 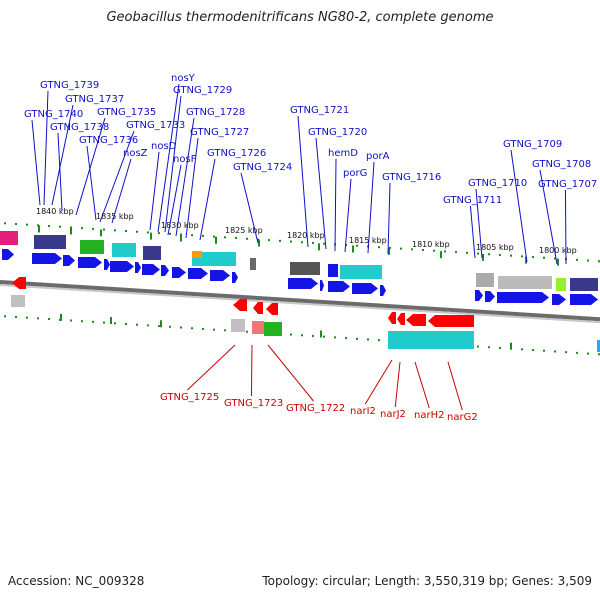 What do you see at coordinates (253, 403) in the screenshot?
I see `reverse-gene-label: GTNG_1723` at bounding box center [253, 403].